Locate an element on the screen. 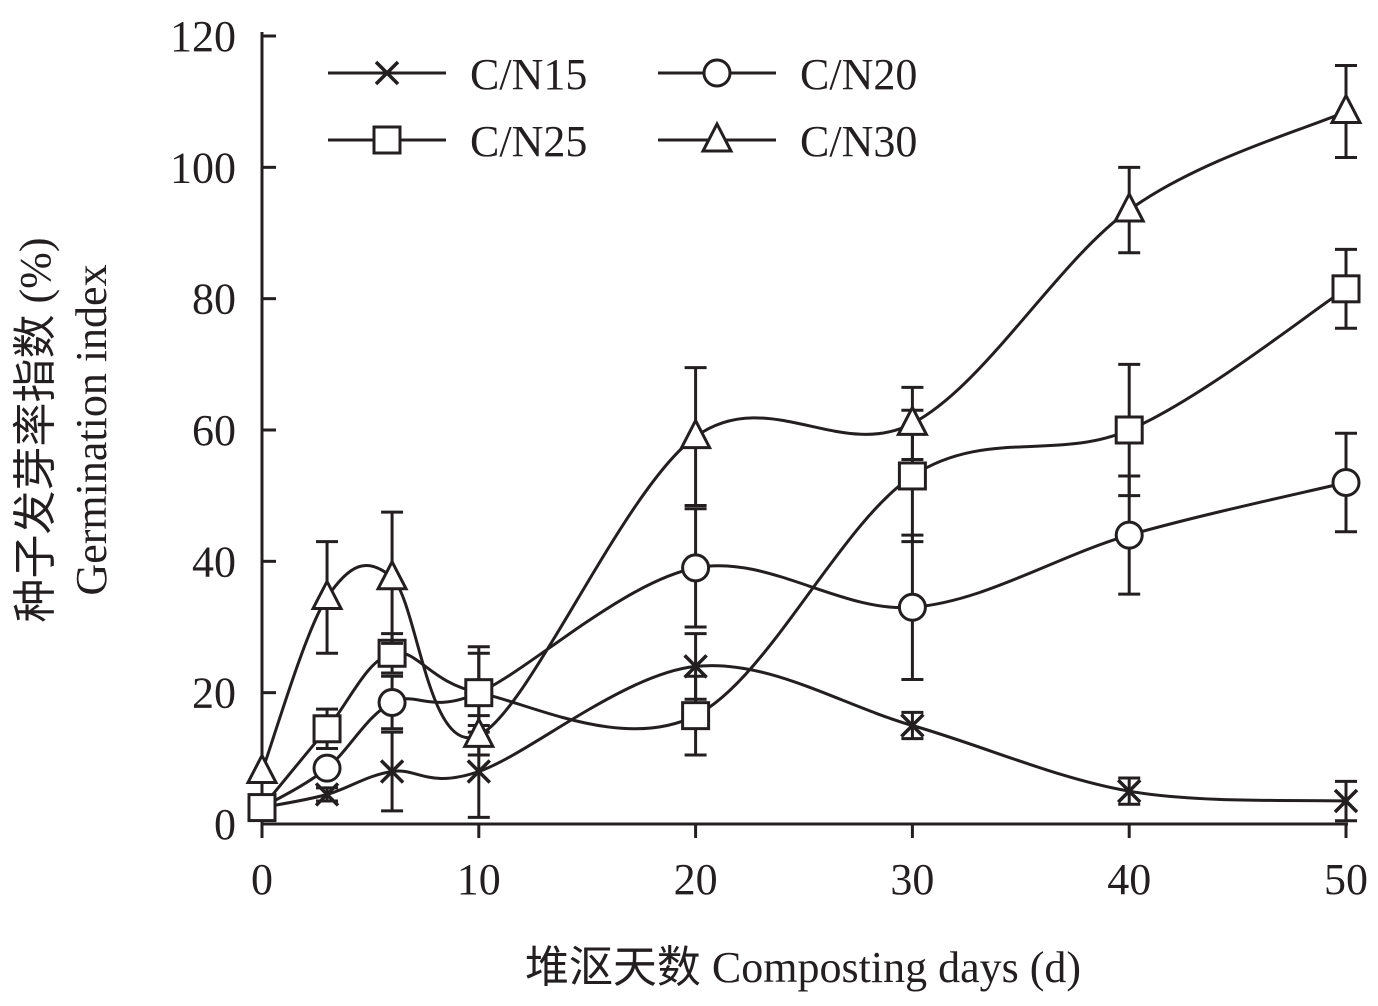 This screenshot has height=1006, width=1378. x-tick-label: 20 is located at coordinates (696, 879).